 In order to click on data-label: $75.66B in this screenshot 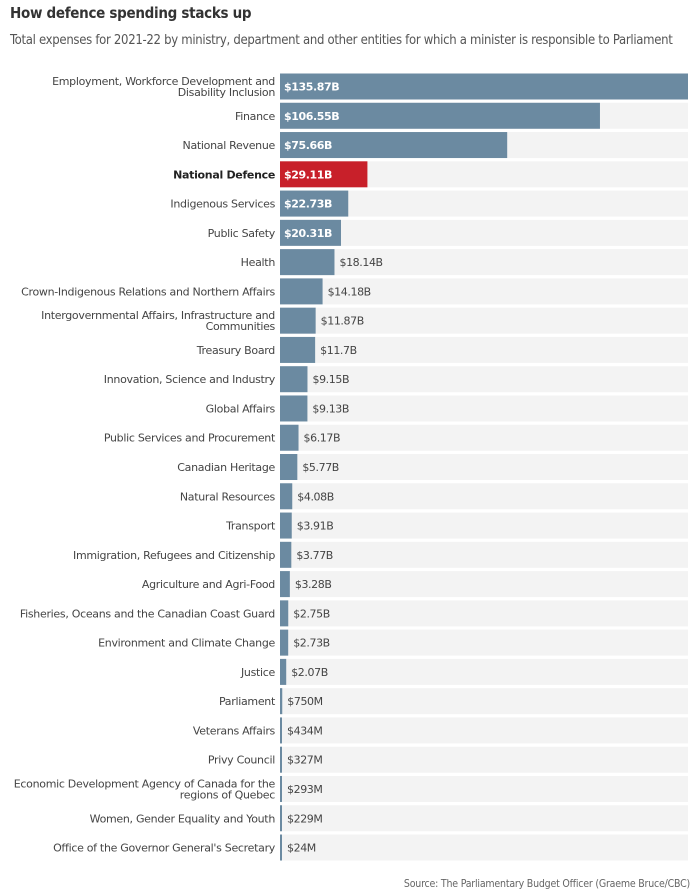, I will do `click(308, 145)`.